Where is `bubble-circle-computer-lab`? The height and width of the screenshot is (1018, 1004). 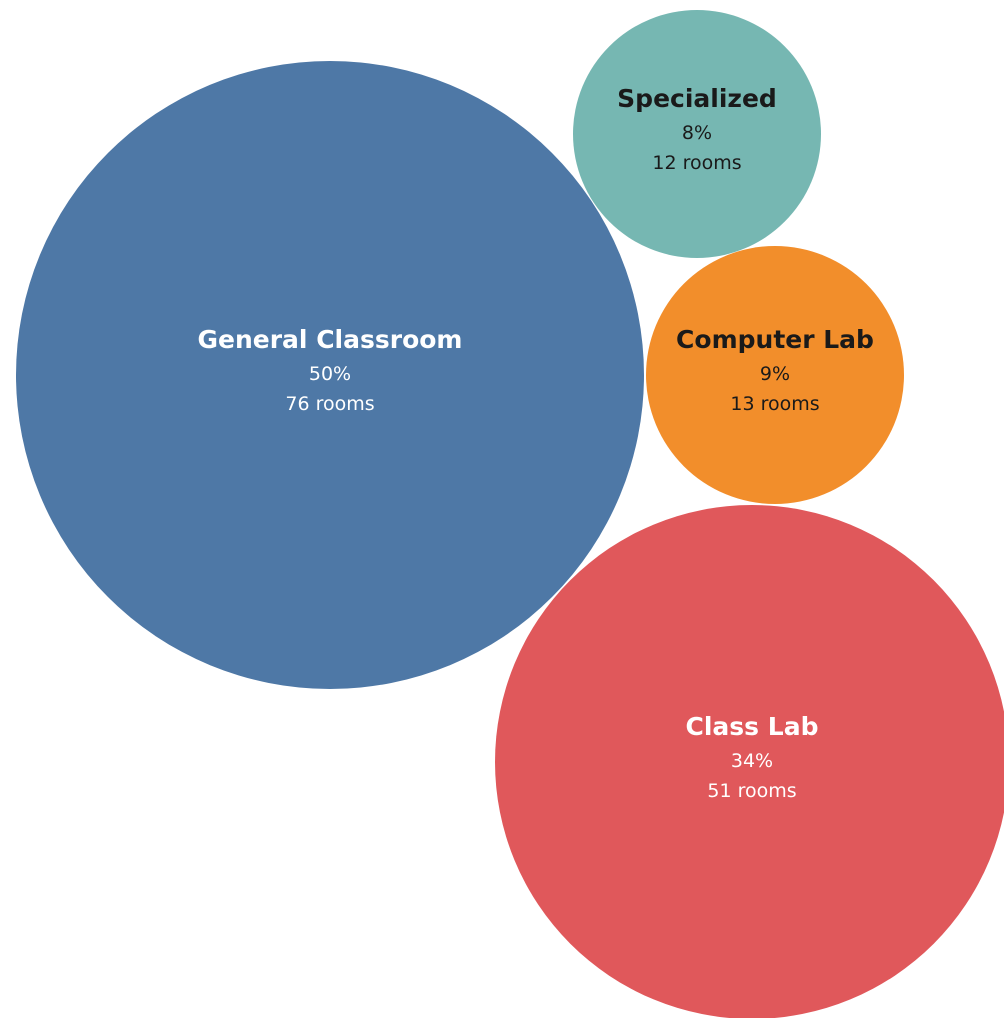 bubble-circle-computer-lab is located at coordinates (775, 375).